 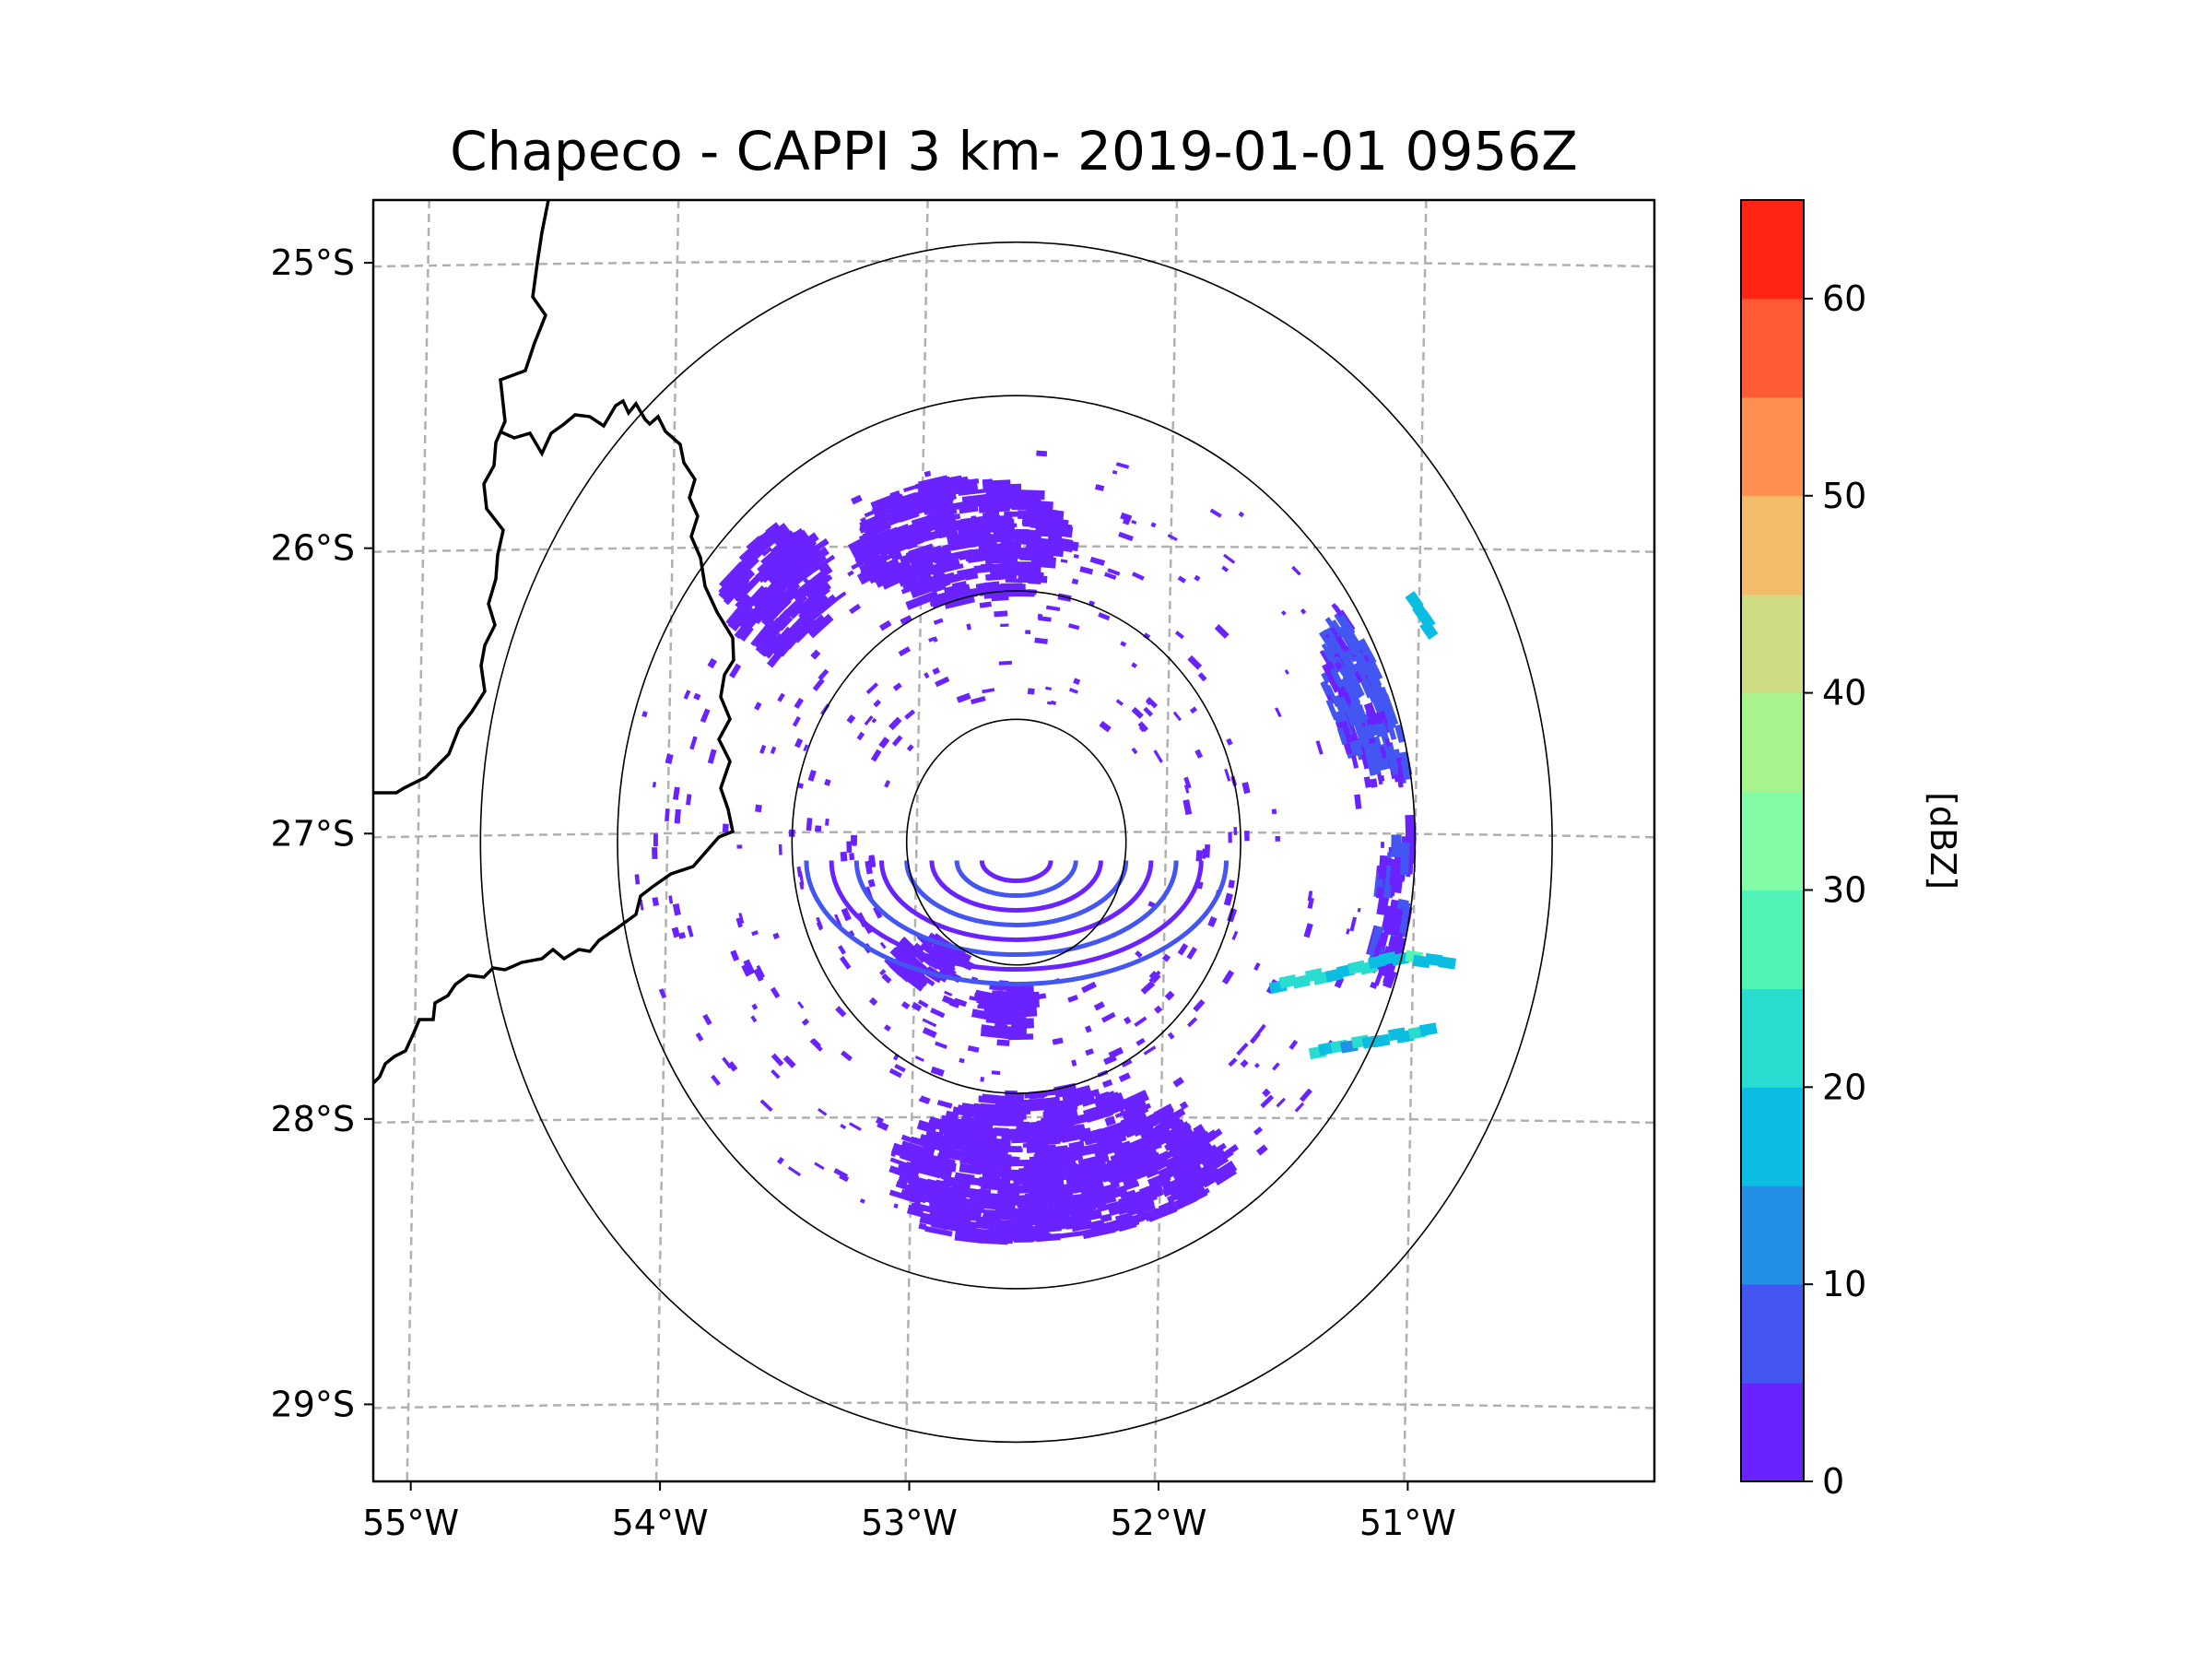 What do you see at coordinates (1447, 963) in the screenshot?
I see `band-cell` at bounding box center [1447, 963].